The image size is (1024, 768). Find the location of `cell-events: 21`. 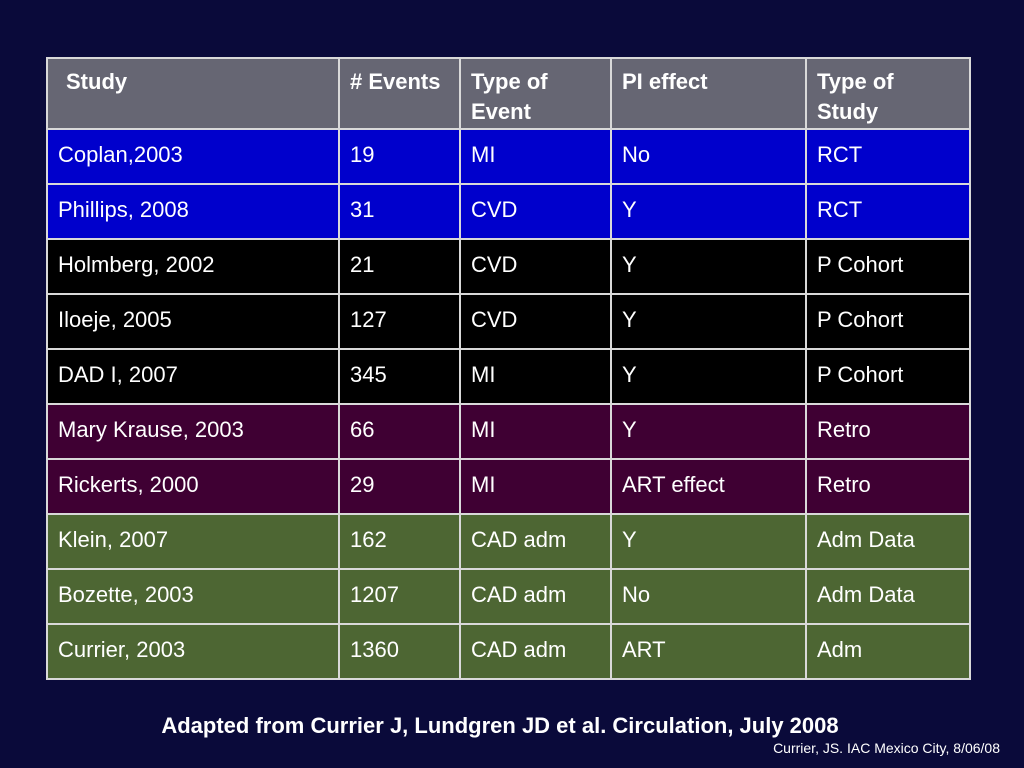

cell-events: 21 is located at coordinates (399, 266).